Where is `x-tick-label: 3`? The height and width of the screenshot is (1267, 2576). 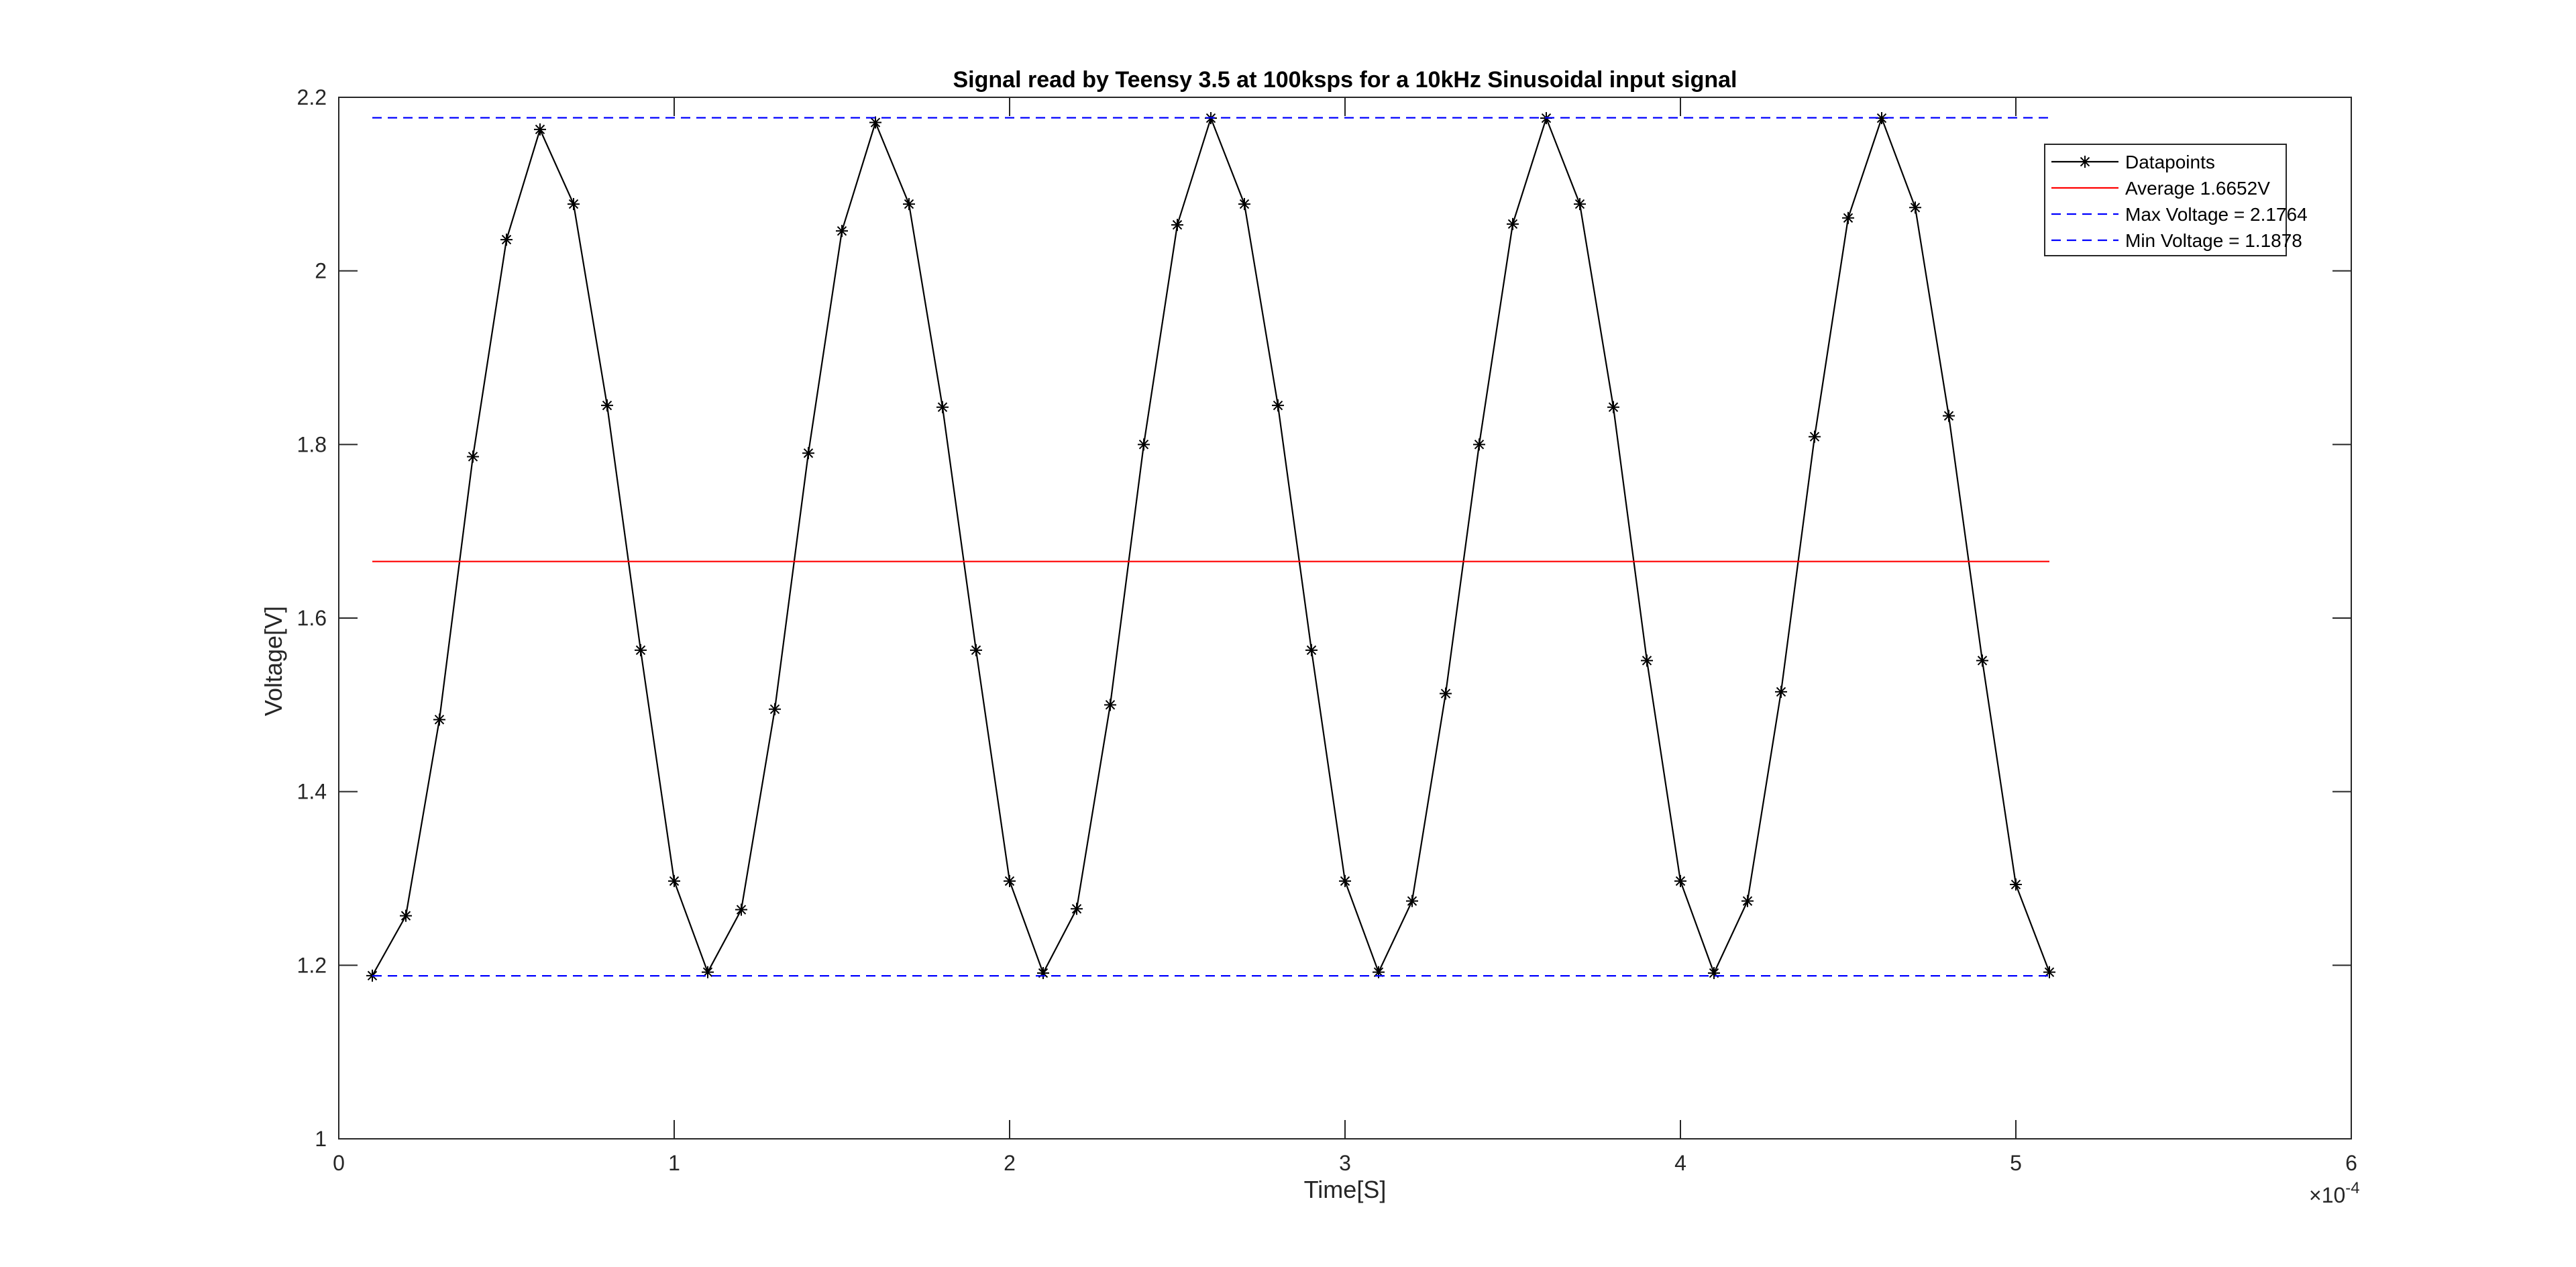 x-tick-label: 3 is located at coordinates (1345, 1163).